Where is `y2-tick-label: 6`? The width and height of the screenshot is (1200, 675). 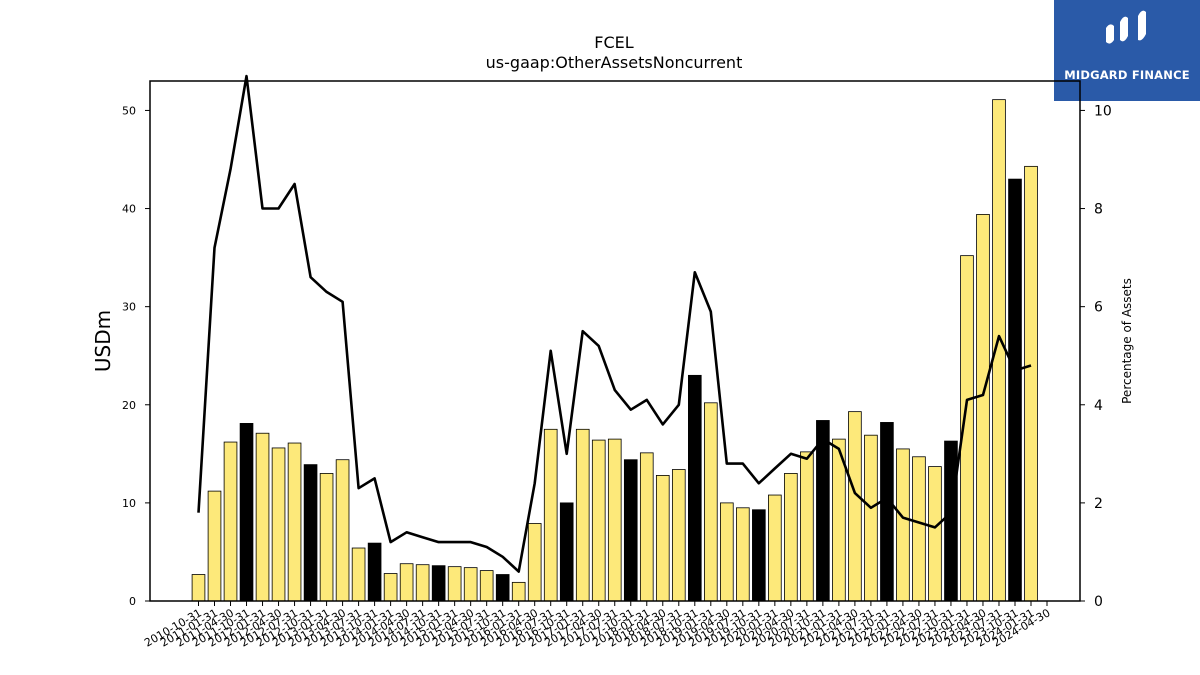
y2-tick-label: 6 is located at coordinates (1098, 308).